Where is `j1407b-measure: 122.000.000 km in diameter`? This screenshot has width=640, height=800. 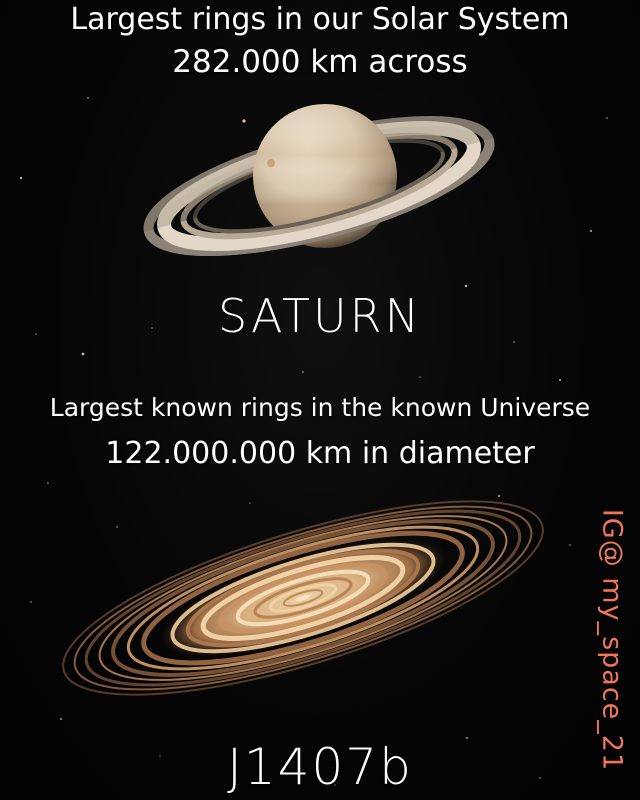
j1407b-measure: 122.000.000 km in diameter is located at coordinates (320, 453).